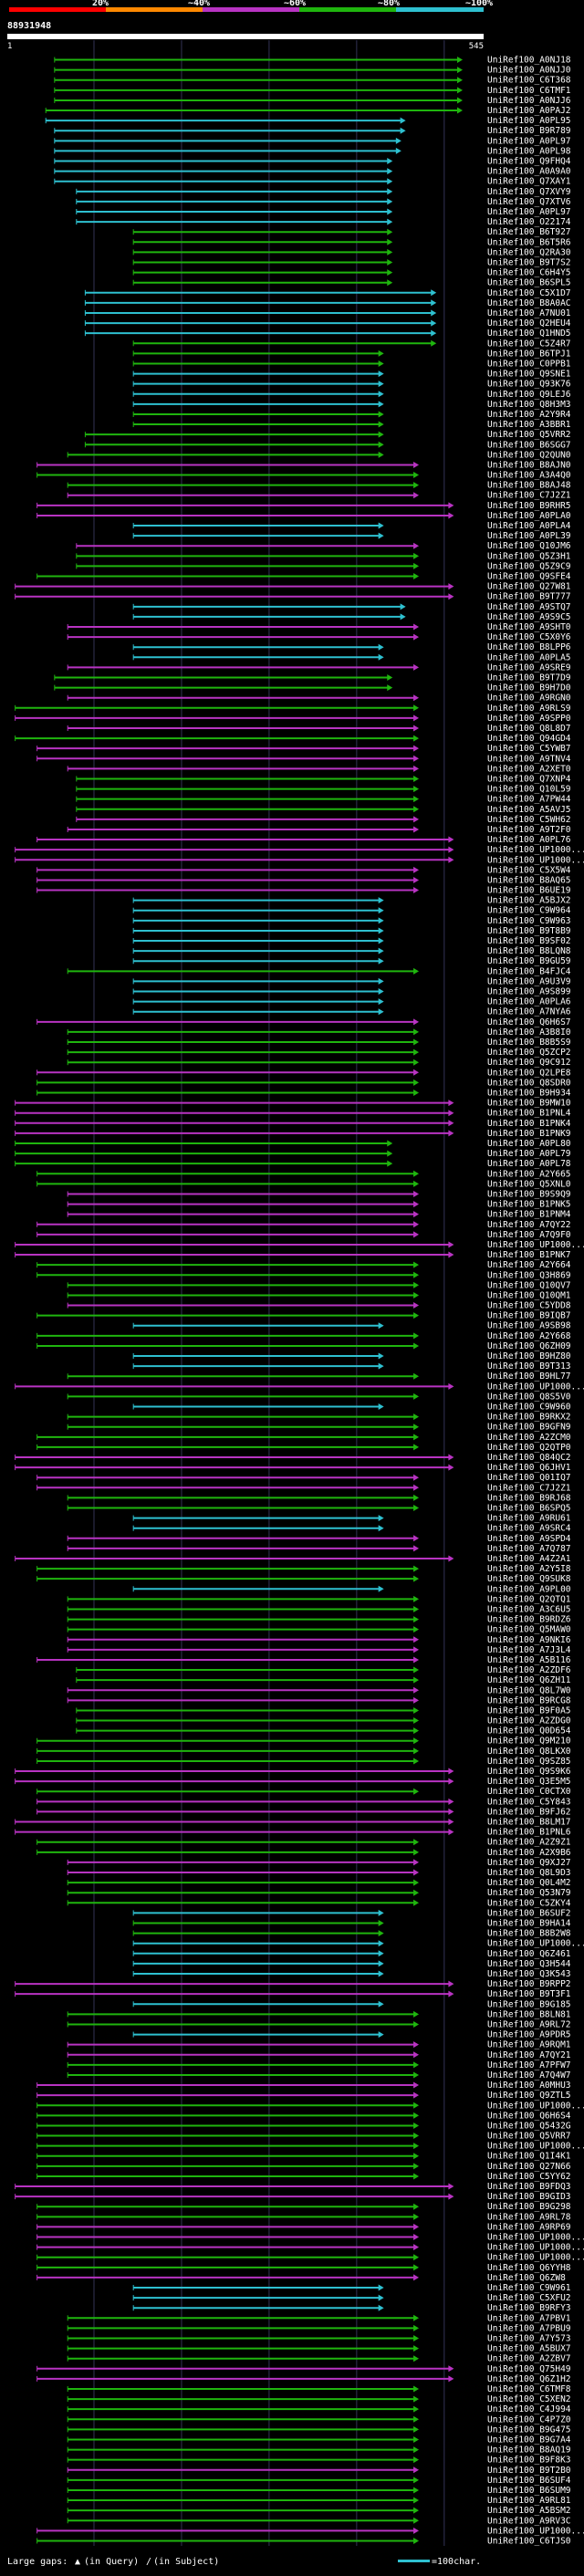 The image size is (584, 2576). What do you see at coordinates (529, 141) in the screenshot?
I see `hit-label: UniRef100_A0PL97` at bounding box center [529, 141].